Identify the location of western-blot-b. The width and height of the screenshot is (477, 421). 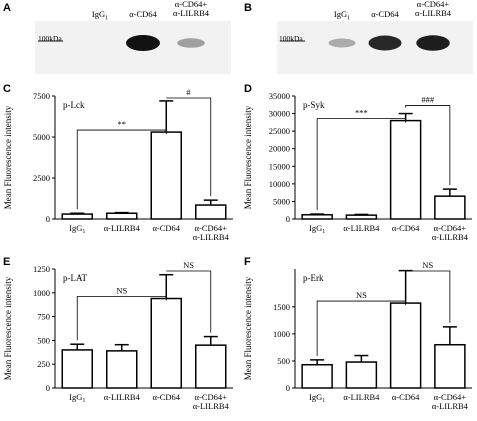
(375, 47).